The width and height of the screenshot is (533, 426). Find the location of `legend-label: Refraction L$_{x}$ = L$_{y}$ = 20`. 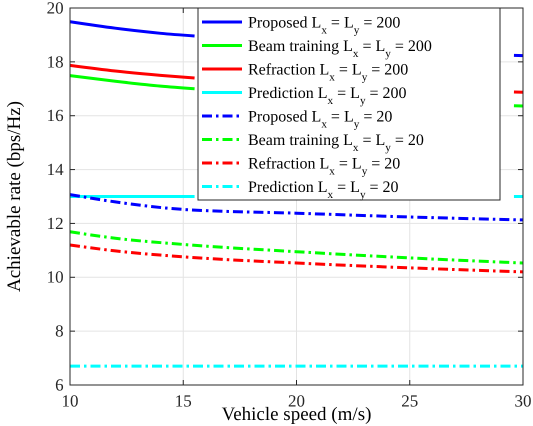

legend-label: Refraction L$_{x}$ = L$_{y}$ = 20 is located at coordinates (324, 167).